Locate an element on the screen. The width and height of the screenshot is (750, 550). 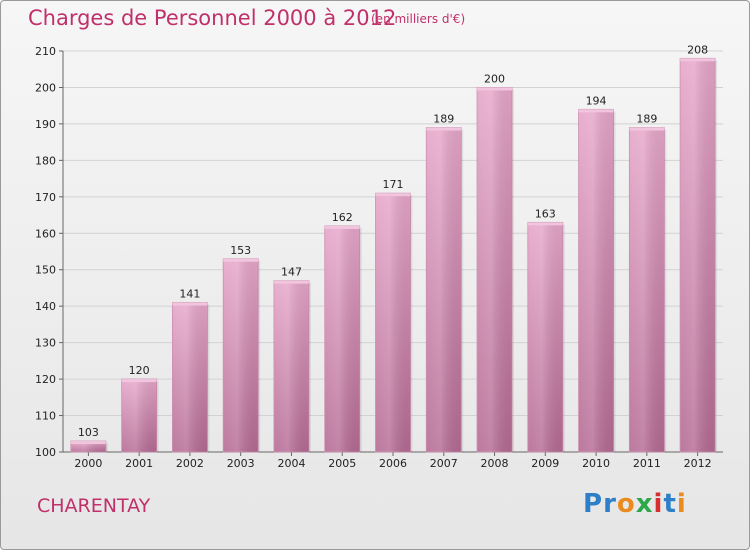
data-label-2008: 200 is located at coordinates (494, 78).